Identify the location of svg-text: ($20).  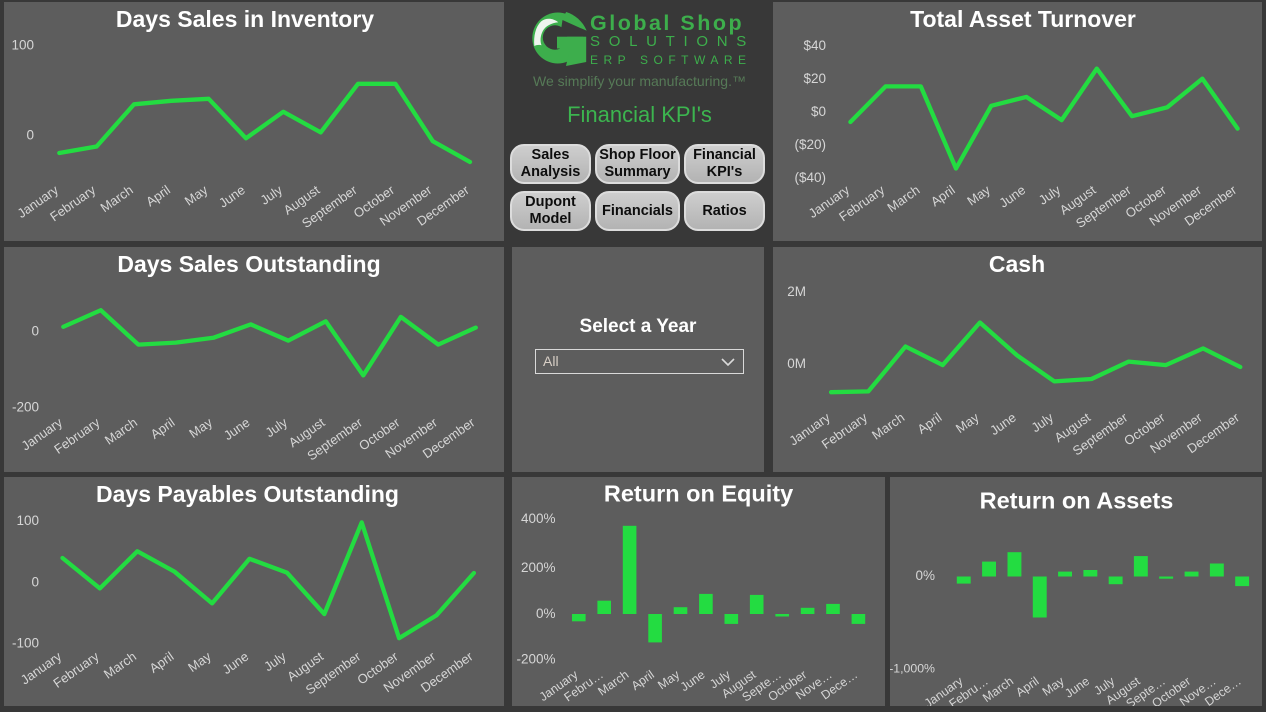
(810, 144).